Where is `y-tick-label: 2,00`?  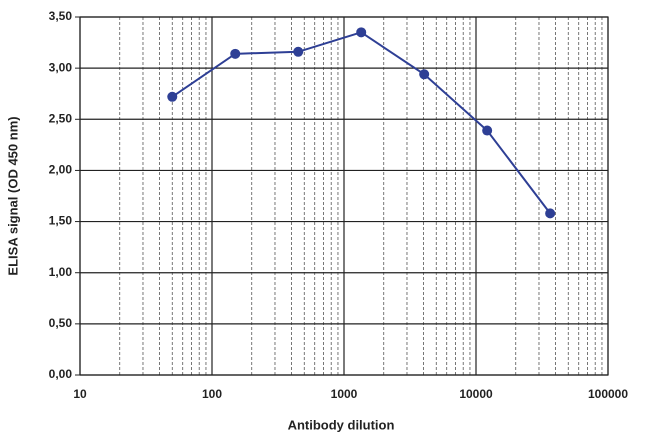
y-tick-label: 2,00 is located at coordinates (61, 170).